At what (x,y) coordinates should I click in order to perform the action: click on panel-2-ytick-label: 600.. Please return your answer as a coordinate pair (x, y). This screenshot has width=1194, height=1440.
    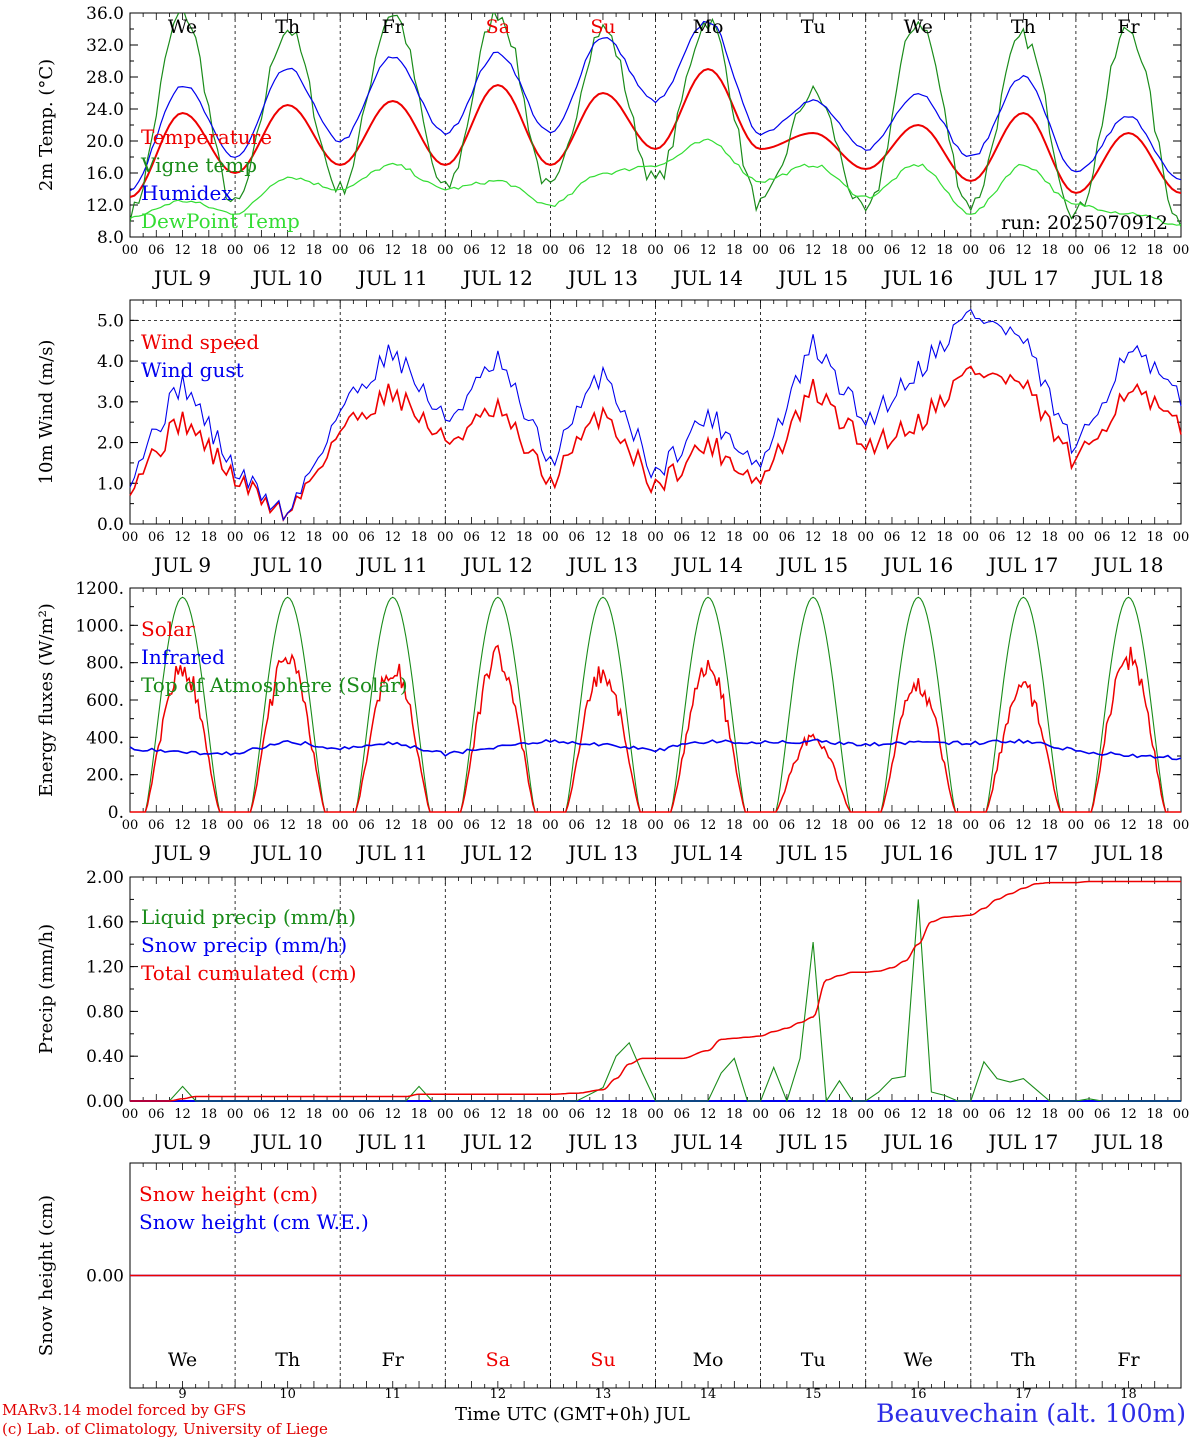
    Looking at the image, I should click on (105, 701).